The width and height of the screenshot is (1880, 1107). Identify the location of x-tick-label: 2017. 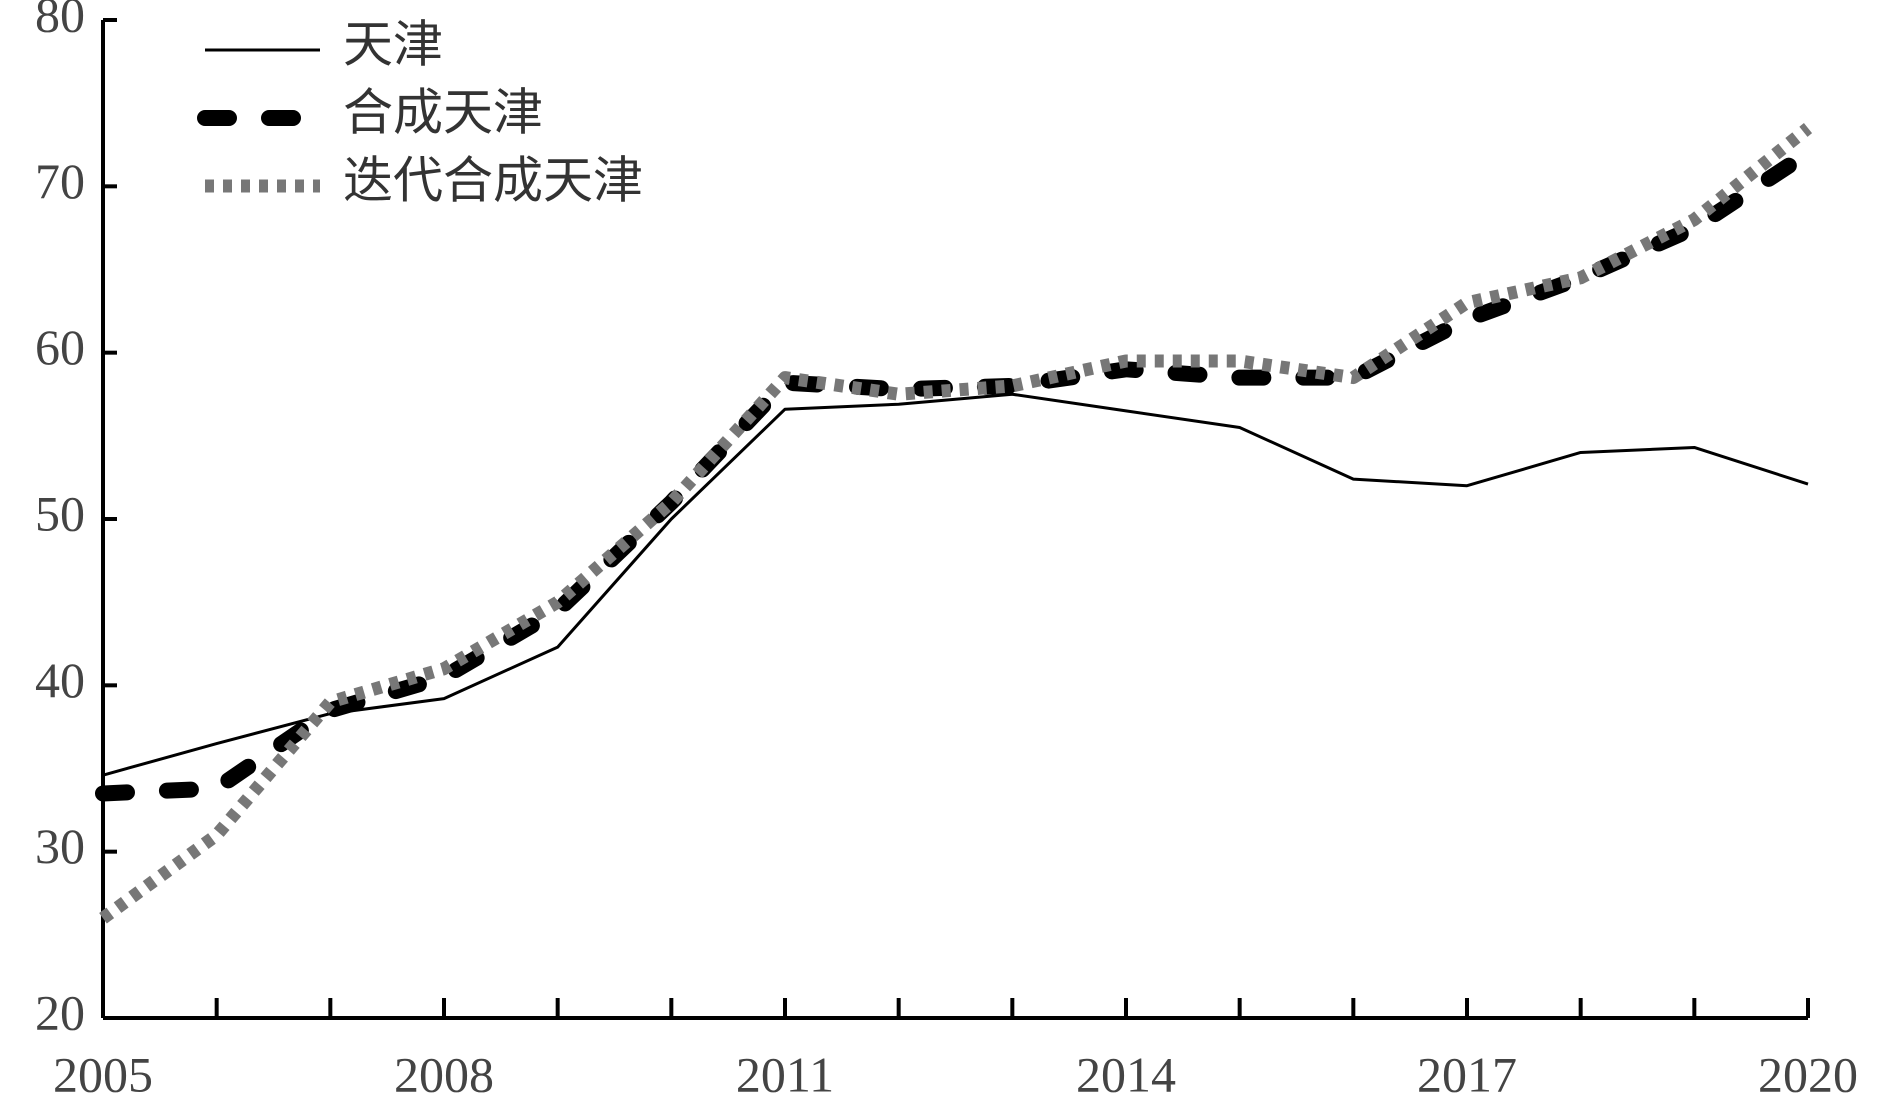
(1467, 1074).